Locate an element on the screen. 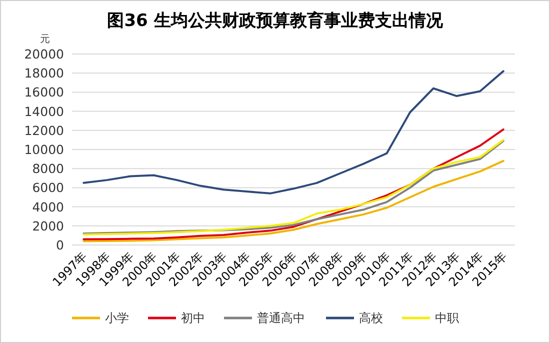 This screenshot has width=550, height=343. y-tick-label: 10000 is located at coordinates (44, 149).